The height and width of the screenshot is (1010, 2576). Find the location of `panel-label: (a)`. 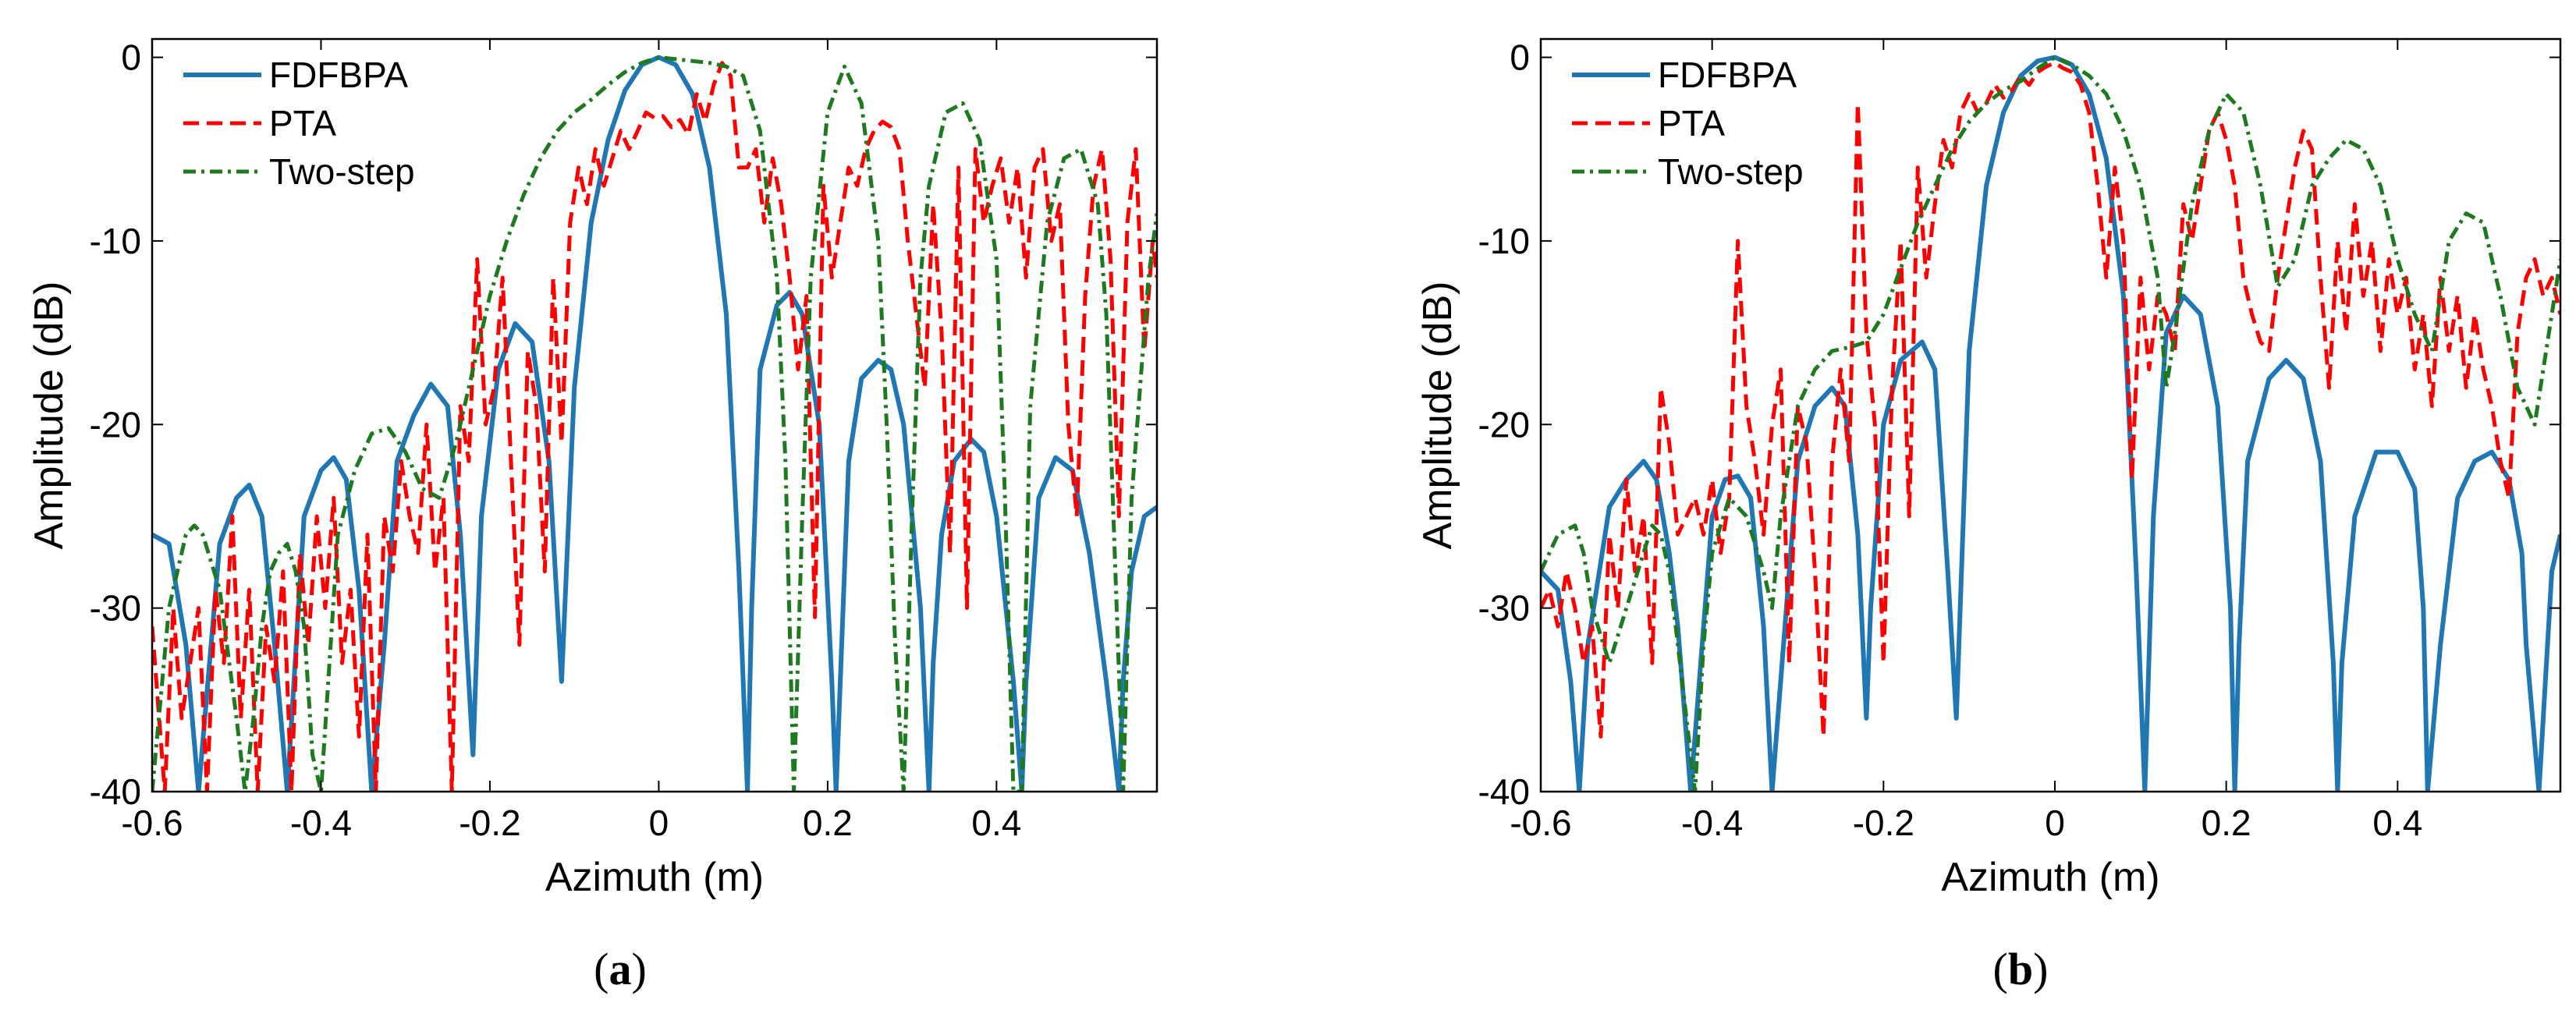

panel-label: (a) is located at coordinates (620, 969).